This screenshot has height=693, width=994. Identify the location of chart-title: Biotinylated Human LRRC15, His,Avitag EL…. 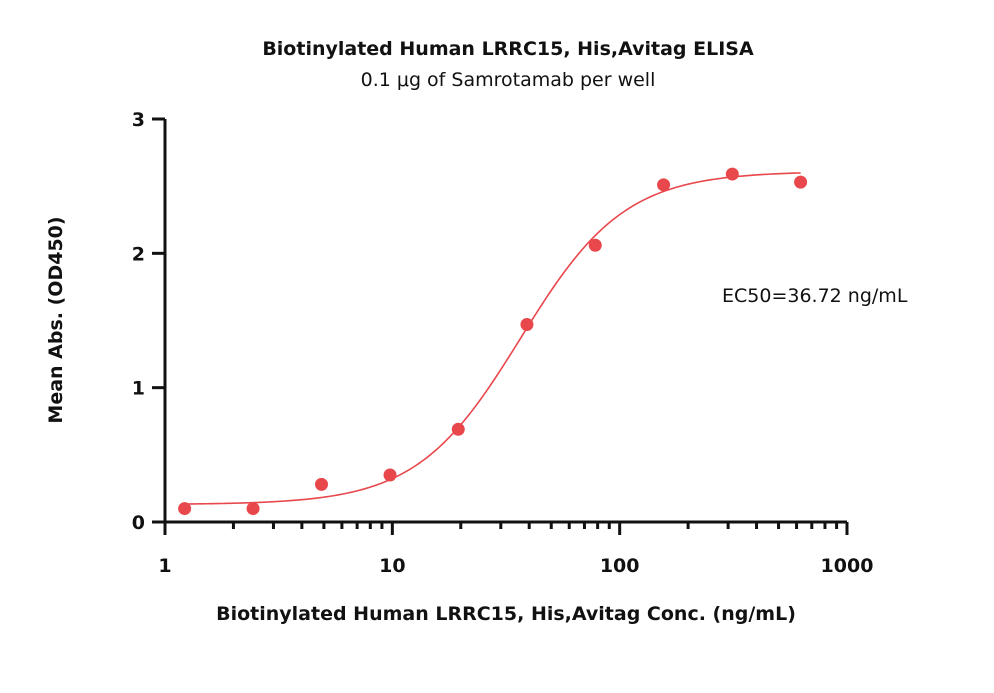
(508, 49).